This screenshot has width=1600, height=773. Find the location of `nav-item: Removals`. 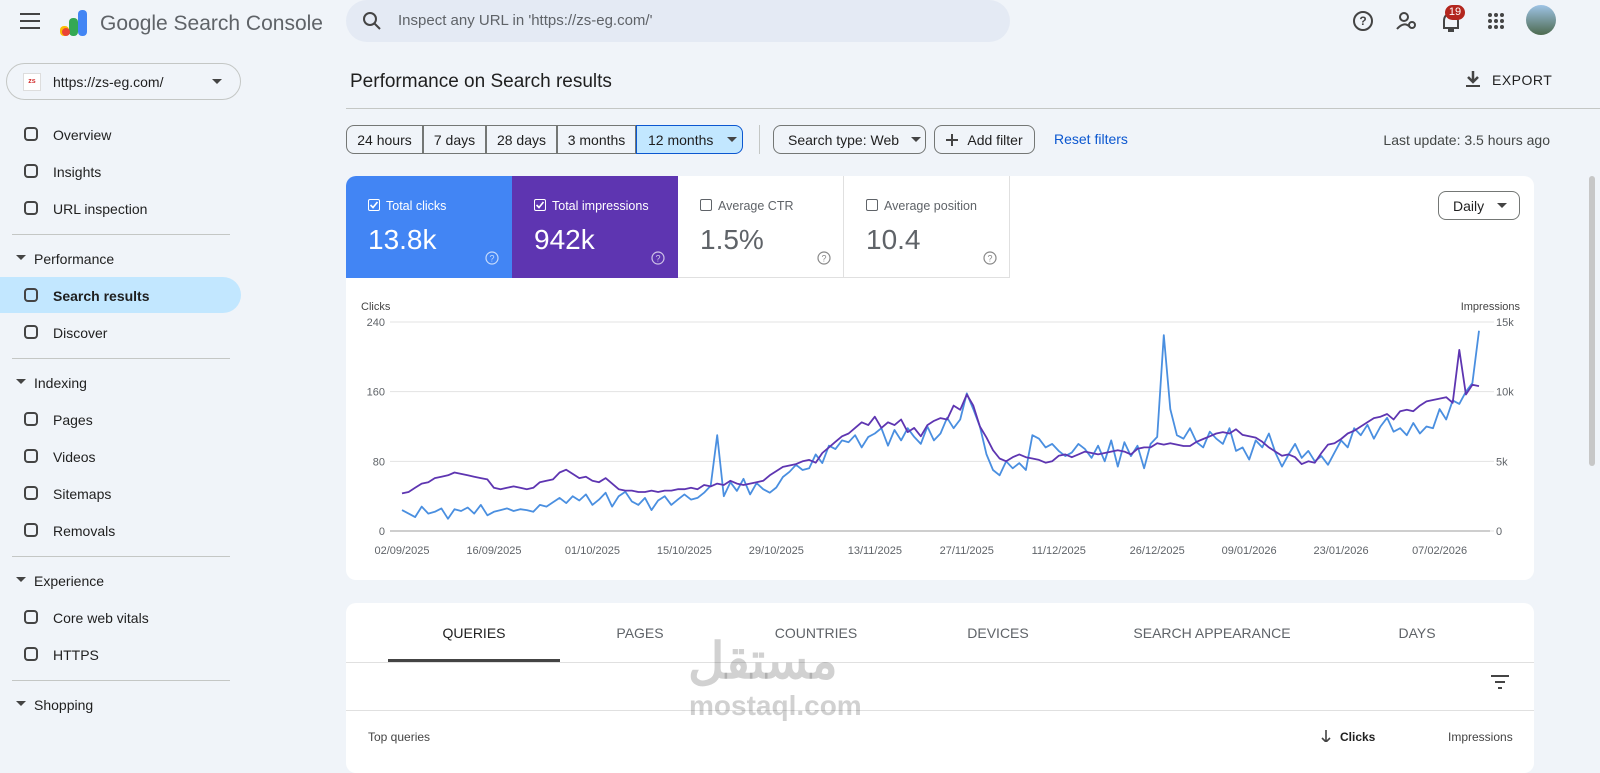

nav-item: Removals is located at coordinates (84, 531).